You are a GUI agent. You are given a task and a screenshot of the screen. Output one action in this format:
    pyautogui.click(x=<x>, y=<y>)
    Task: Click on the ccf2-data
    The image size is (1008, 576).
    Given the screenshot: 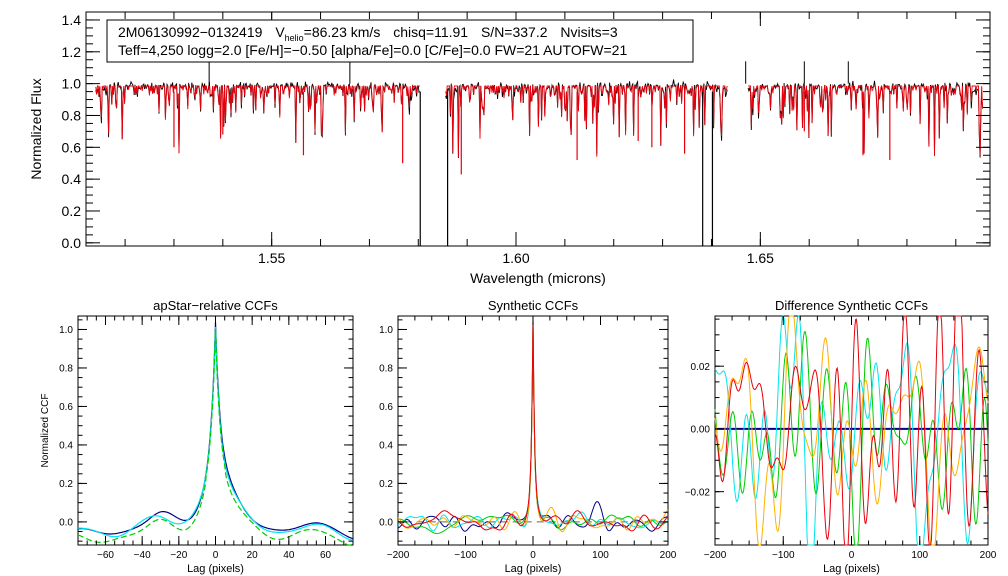 What is the action you would take?
    pyautogui.click(x=533, y=425)
    